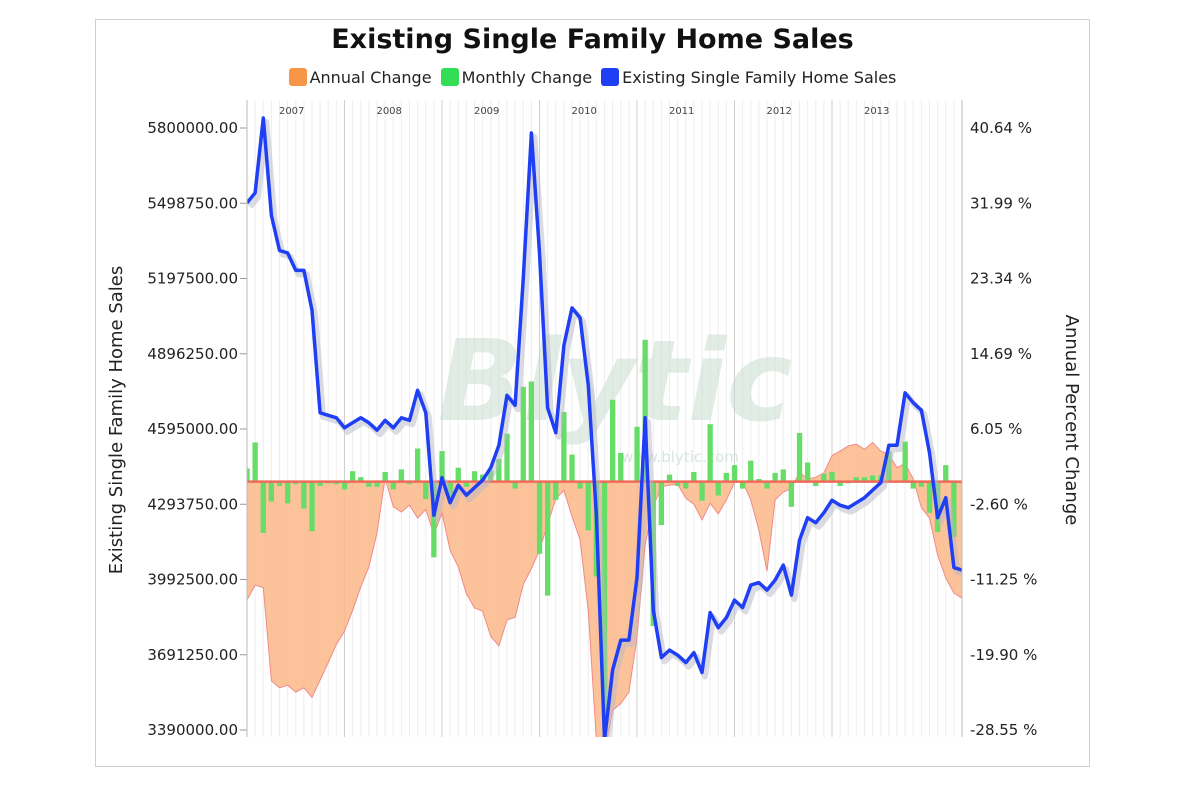  What do you see at coordinates (192, 730) in the screenshot?
I see `y-tick-left: 3390000.00` at bounding box center [192, 730].